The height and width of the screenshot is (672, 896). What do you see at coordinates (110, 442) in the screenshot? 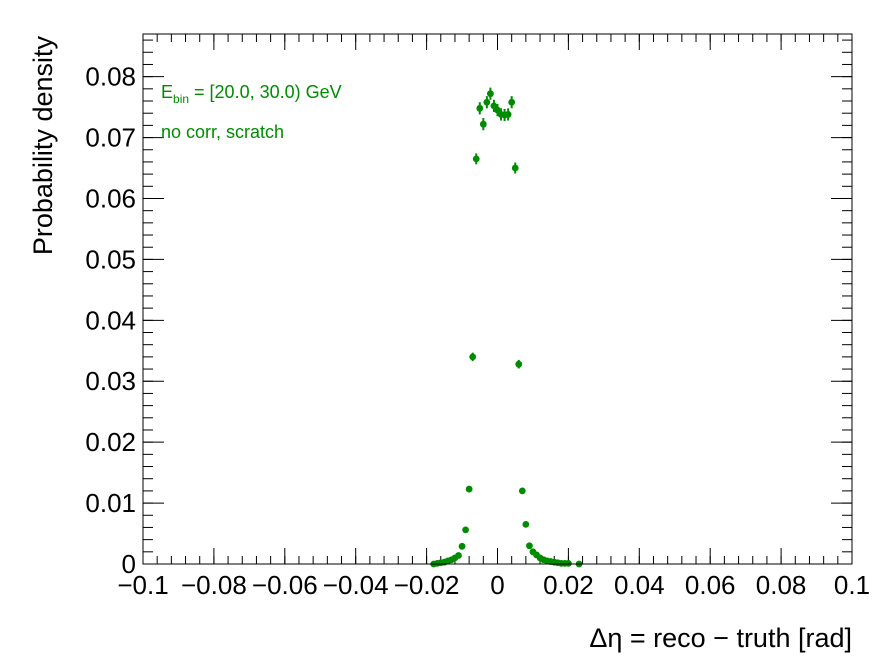
I see `y-tick-label: 0.02` at bounding box center [110, 442].